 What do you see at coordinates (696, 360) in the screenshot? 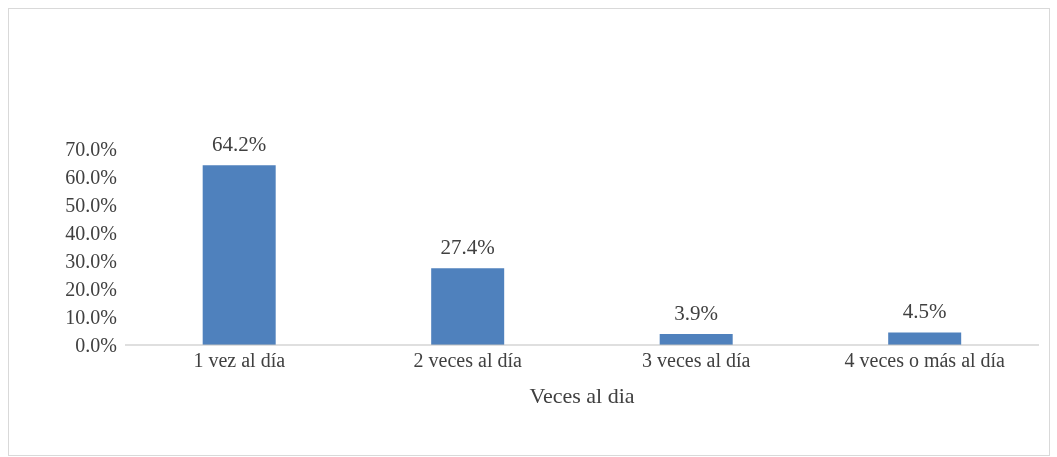
I see `x-tick-label: 3 veces al día` at bounding box center [696, 360].